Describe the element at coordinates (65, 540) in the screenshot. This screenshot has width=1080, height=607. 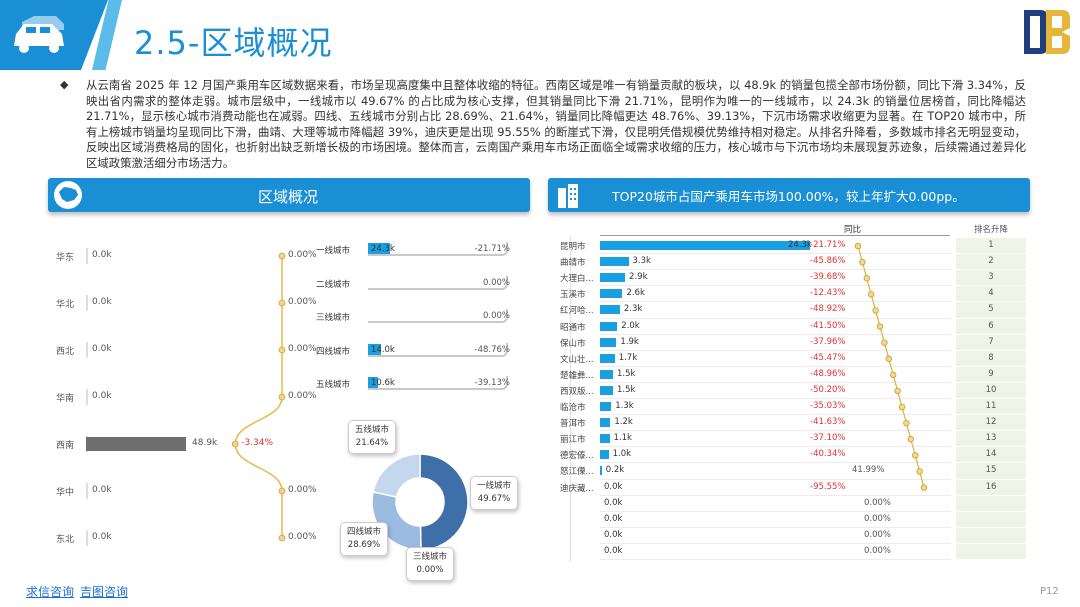
I see `region-label: 东北` at that location.